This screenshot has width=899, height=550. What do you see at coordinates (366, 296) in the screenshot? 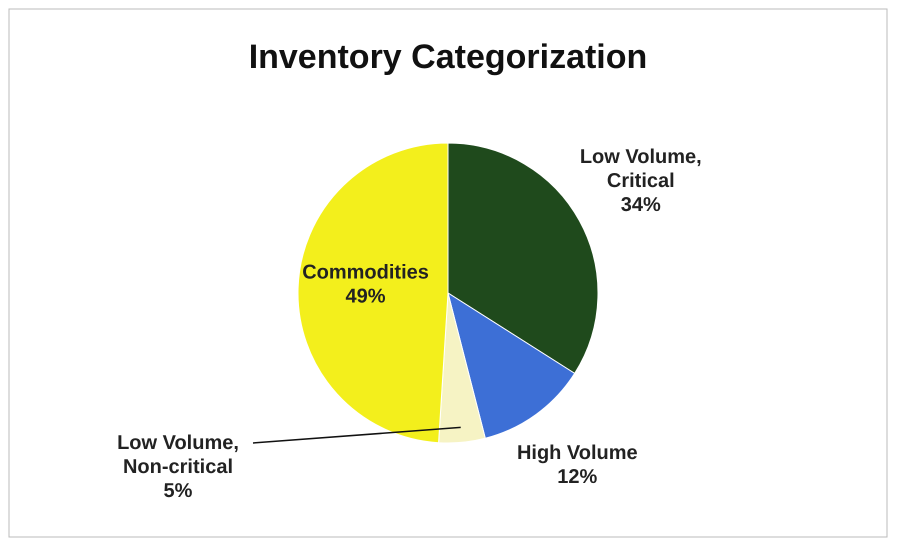
I see `data-label: 49%` at bounding box center [366, 296].